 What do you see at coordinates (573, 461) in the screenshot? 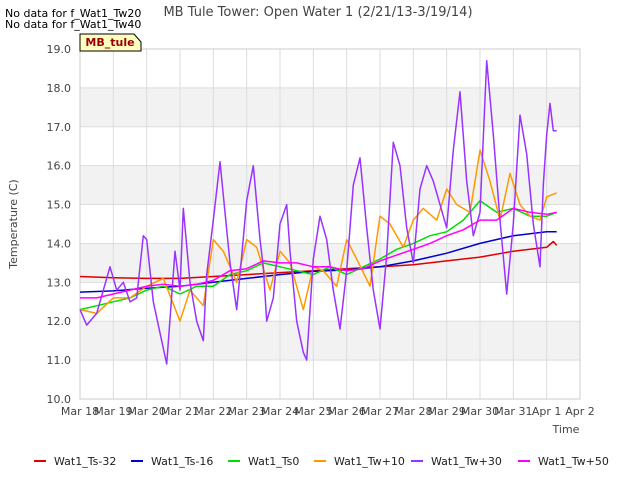
I see `legend-label: Wat1_Tw+50` at bounding box center [573, 461].